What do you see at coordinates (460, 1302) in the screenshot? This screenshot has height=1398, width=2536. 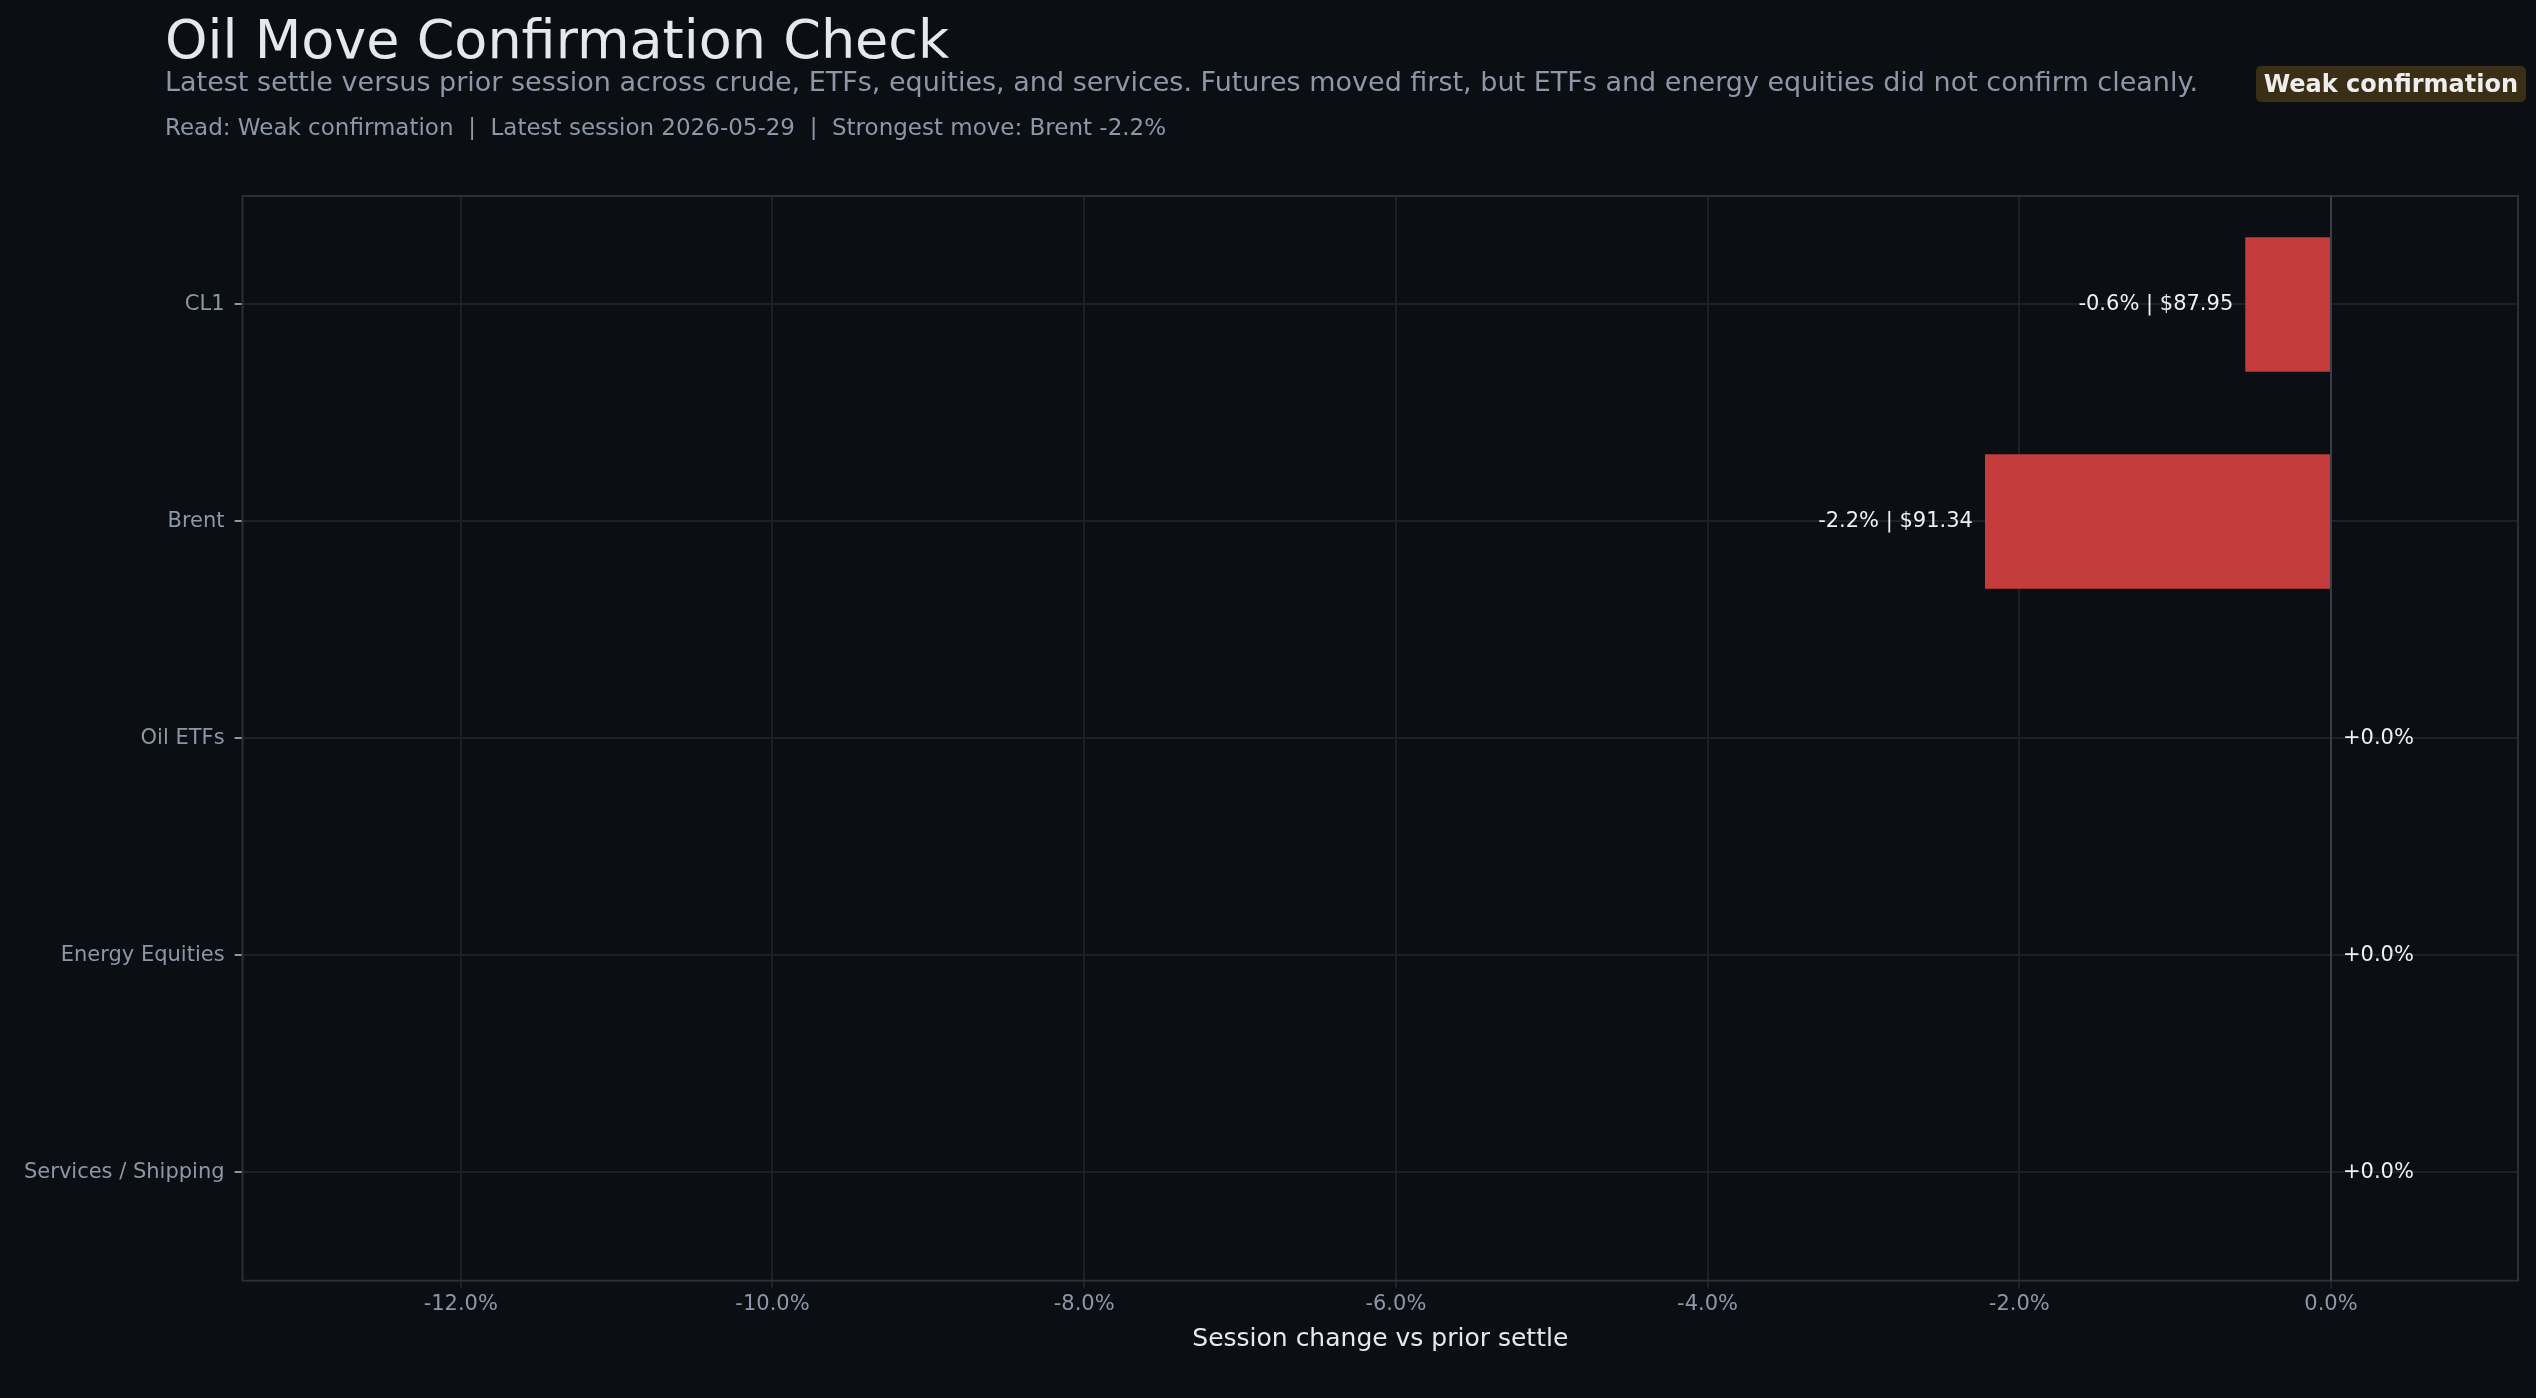 I see `x-tick-label: -12.0%` at bounding box center [460, 1302].